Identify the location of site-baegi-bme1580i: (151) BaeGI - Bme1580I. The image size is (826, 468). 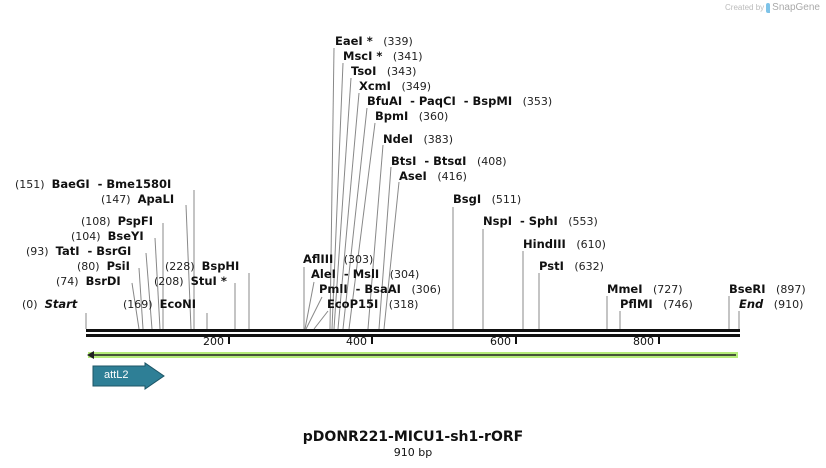
(93, 184).